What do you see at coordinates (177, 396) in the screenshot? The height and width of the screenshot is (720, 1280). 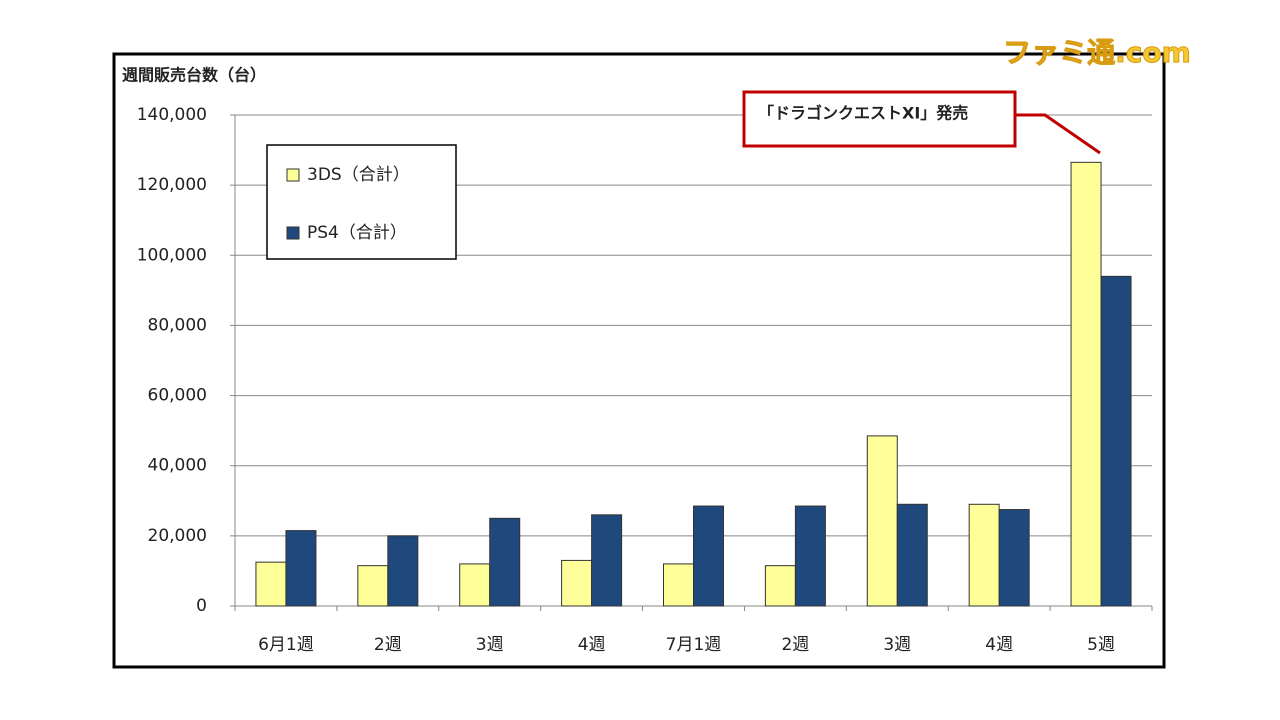 I see `y-tick-label: 60,000` at bounding box center [177, 396].